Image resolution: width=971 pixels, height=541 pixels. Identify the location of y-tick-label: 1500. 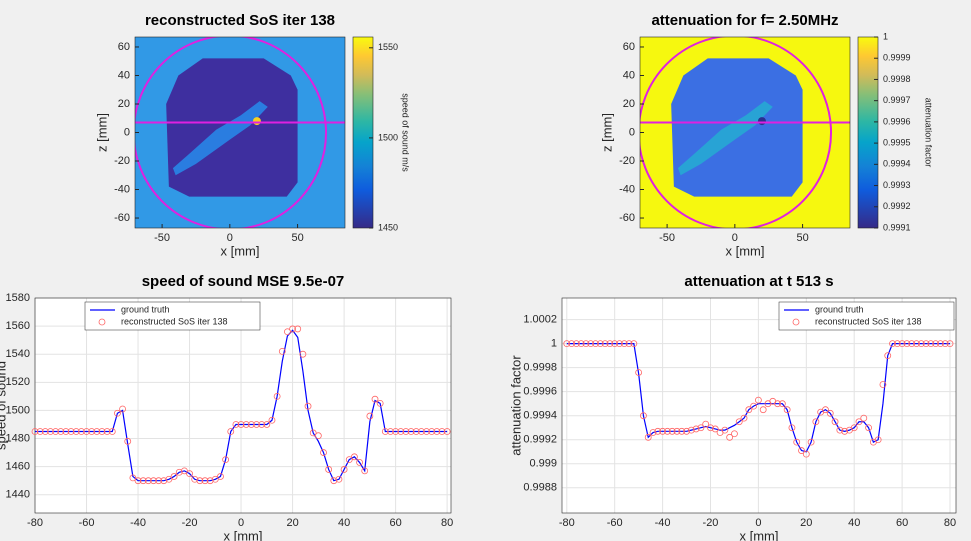
(18, 410).